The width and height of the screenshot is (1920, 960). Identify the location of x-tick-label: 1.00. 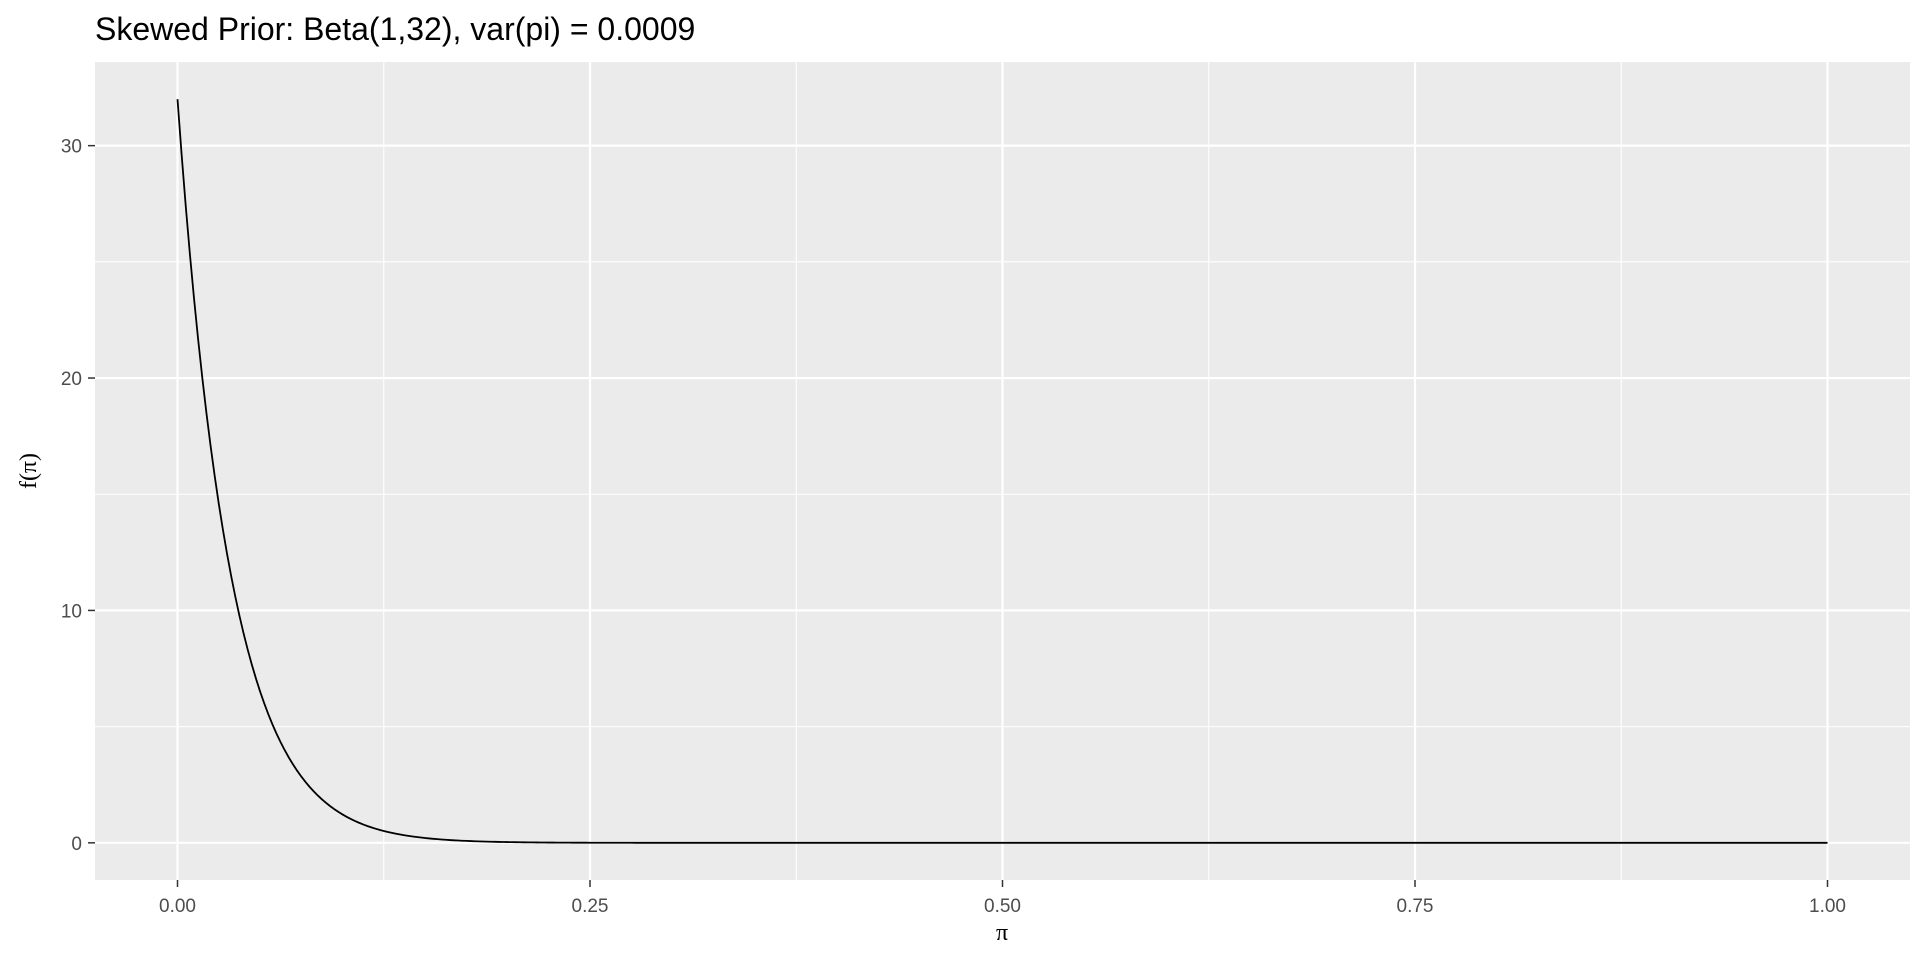
(1827, 906).